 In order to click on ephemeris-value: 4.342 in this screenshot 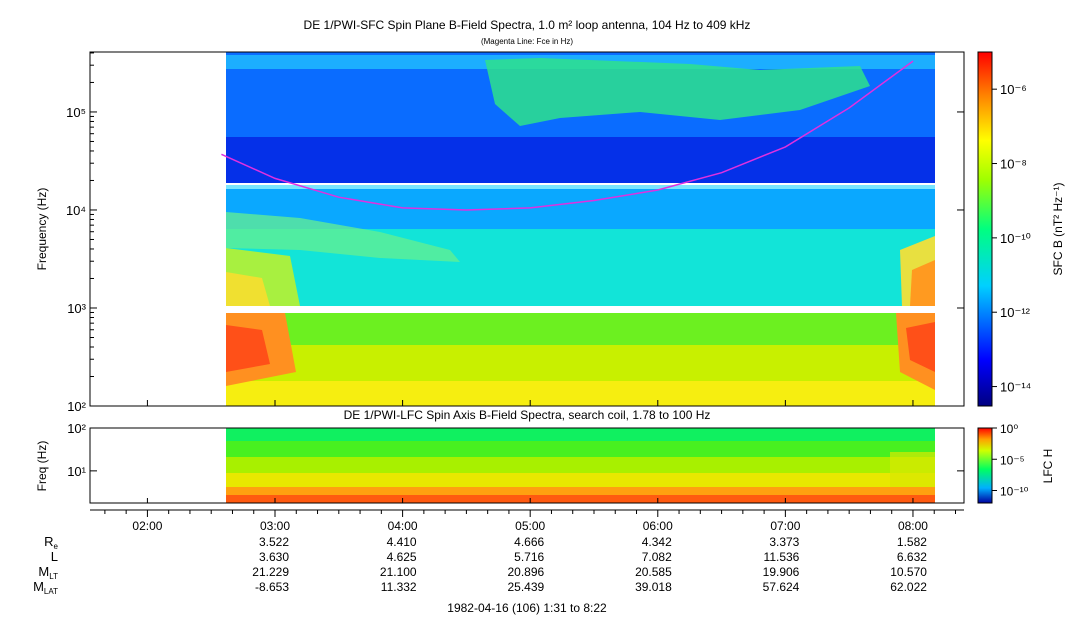, I will do `click(657, 542)`.